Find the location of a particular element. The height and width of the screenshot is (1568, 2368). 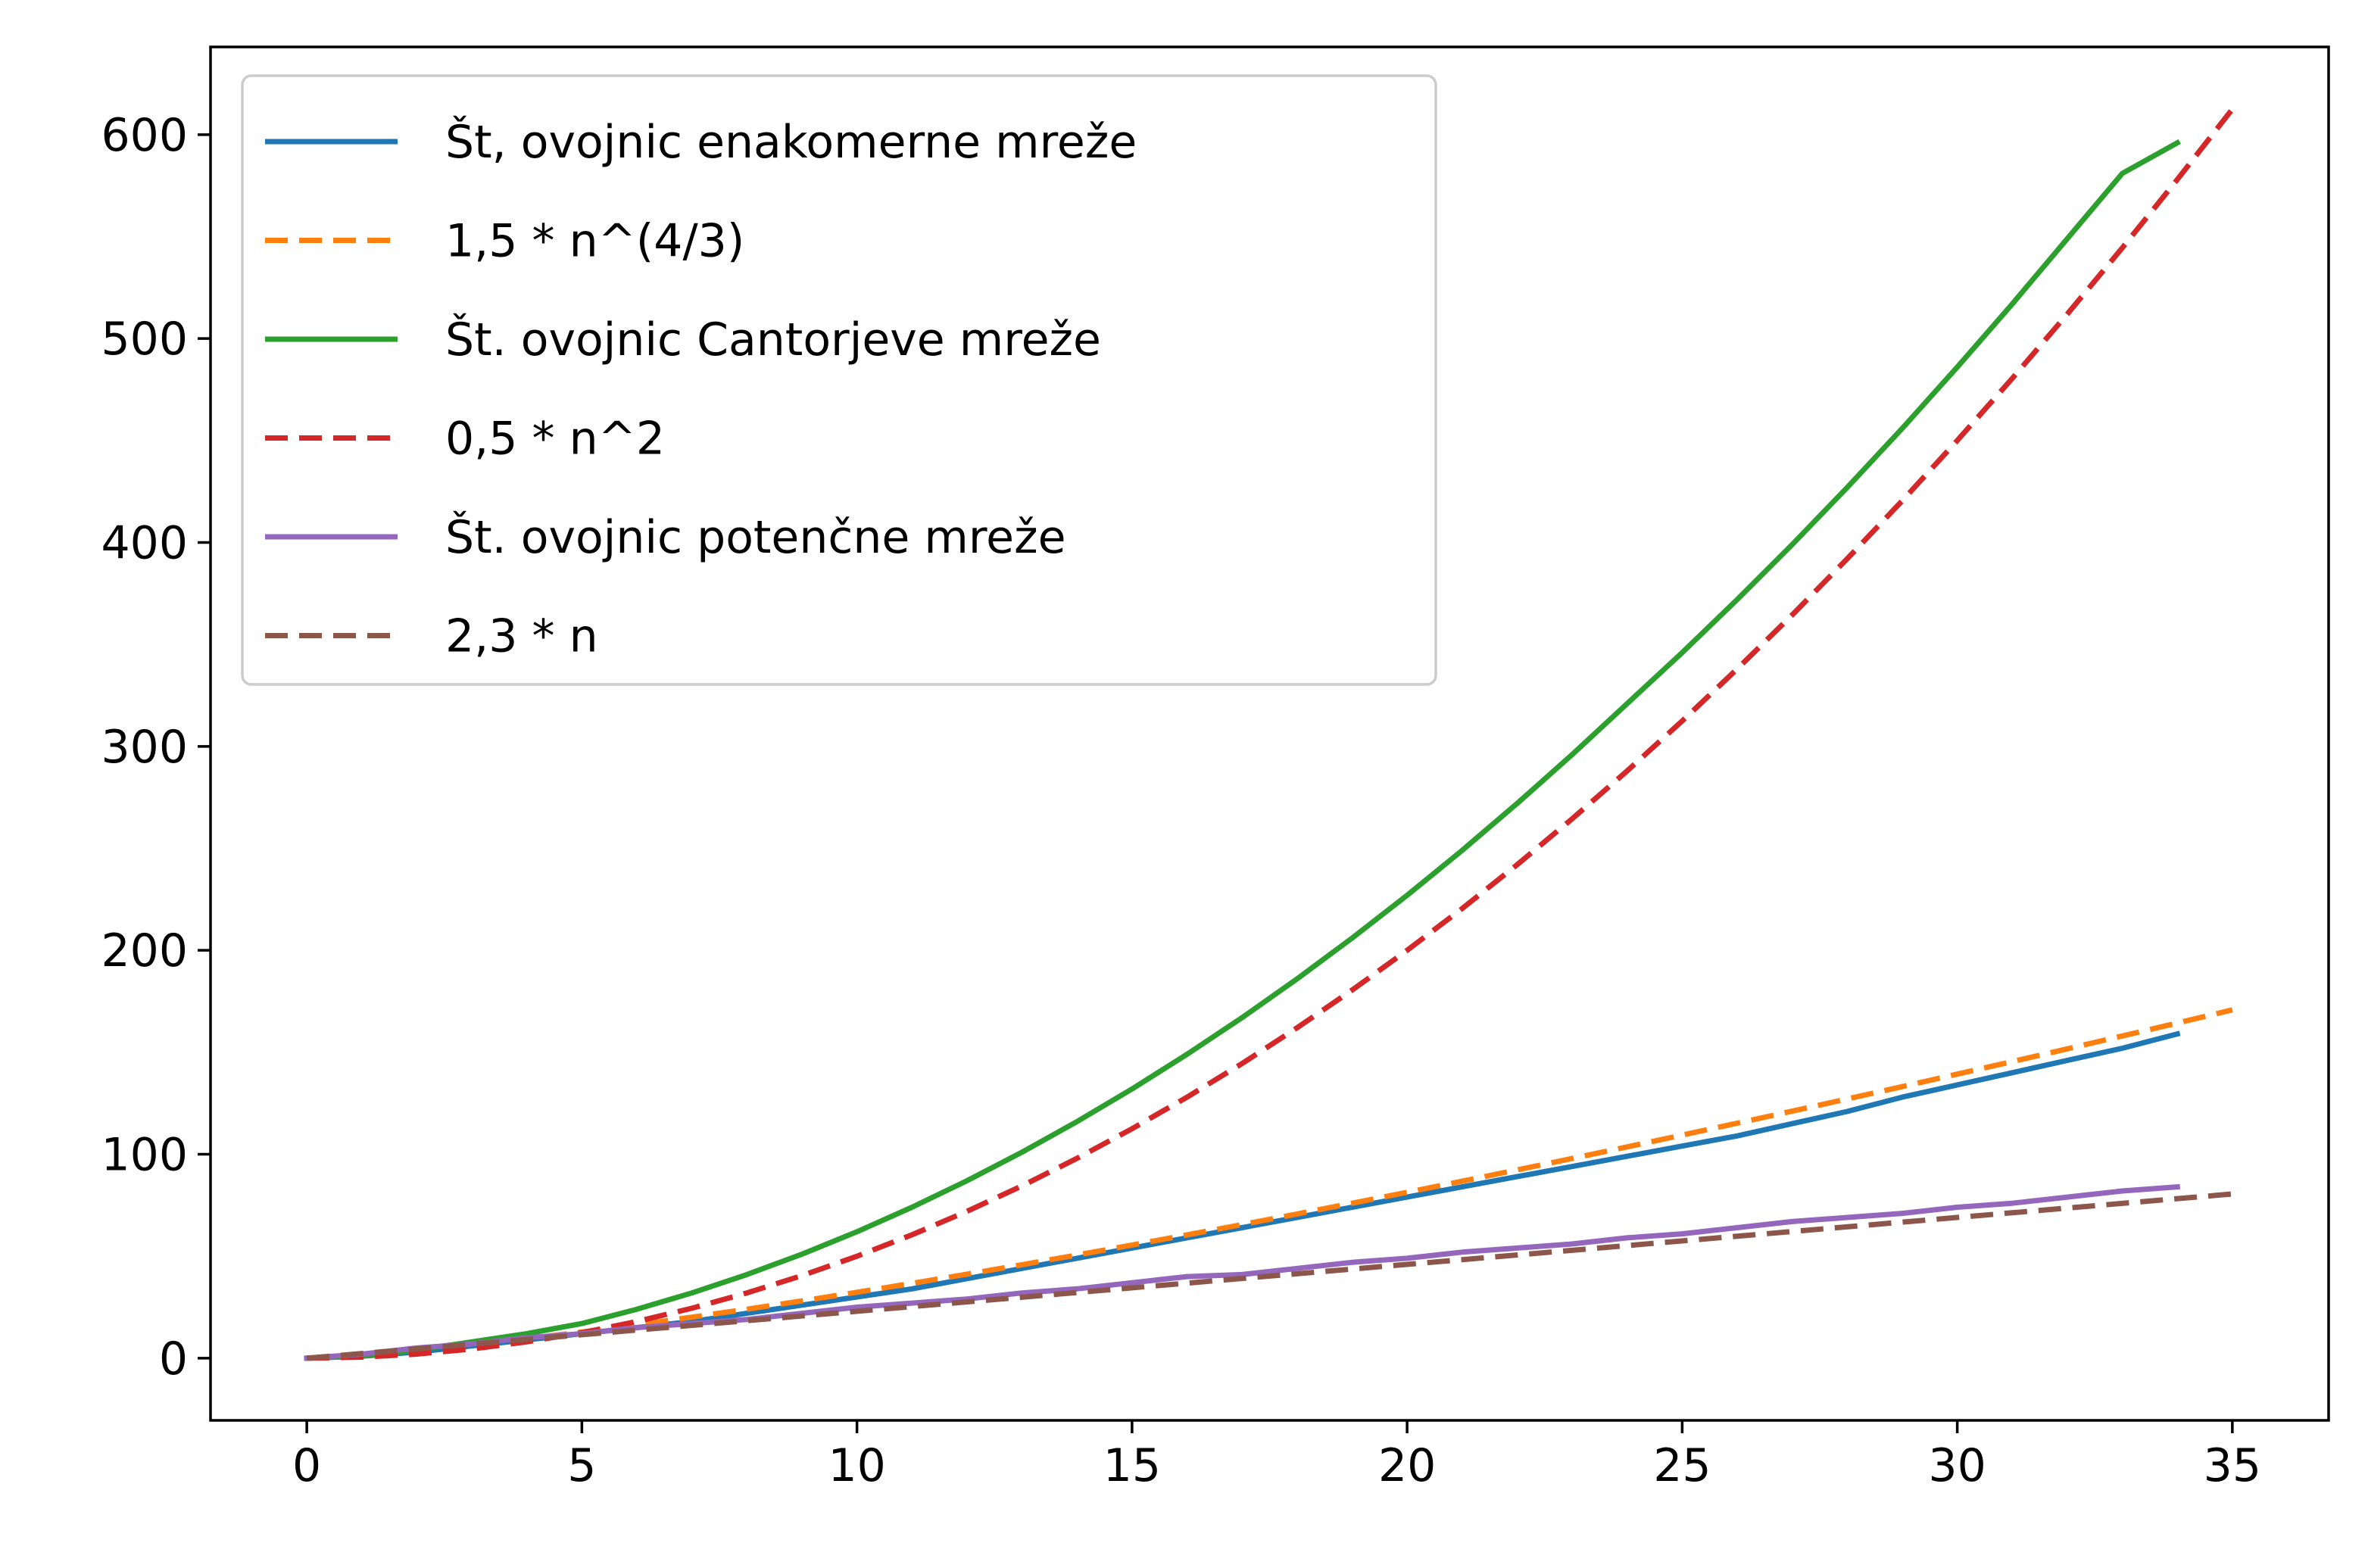

y-tick-label: 300 is located at coordinates (145, 747).